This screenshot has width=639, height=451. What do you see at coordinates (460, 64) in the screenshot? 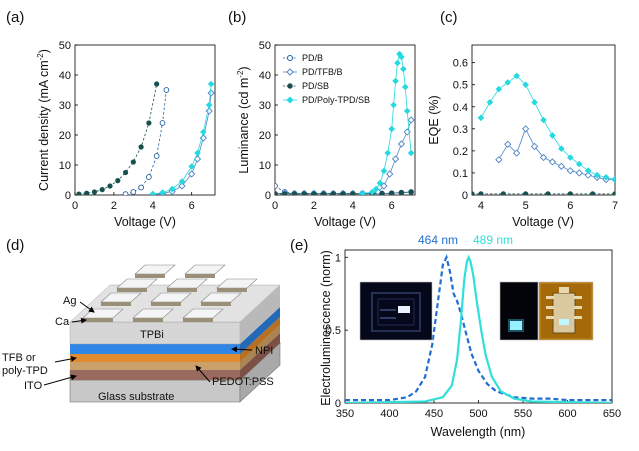
I see `y-tick-label: 0.6` at bounding box center [460, 64].